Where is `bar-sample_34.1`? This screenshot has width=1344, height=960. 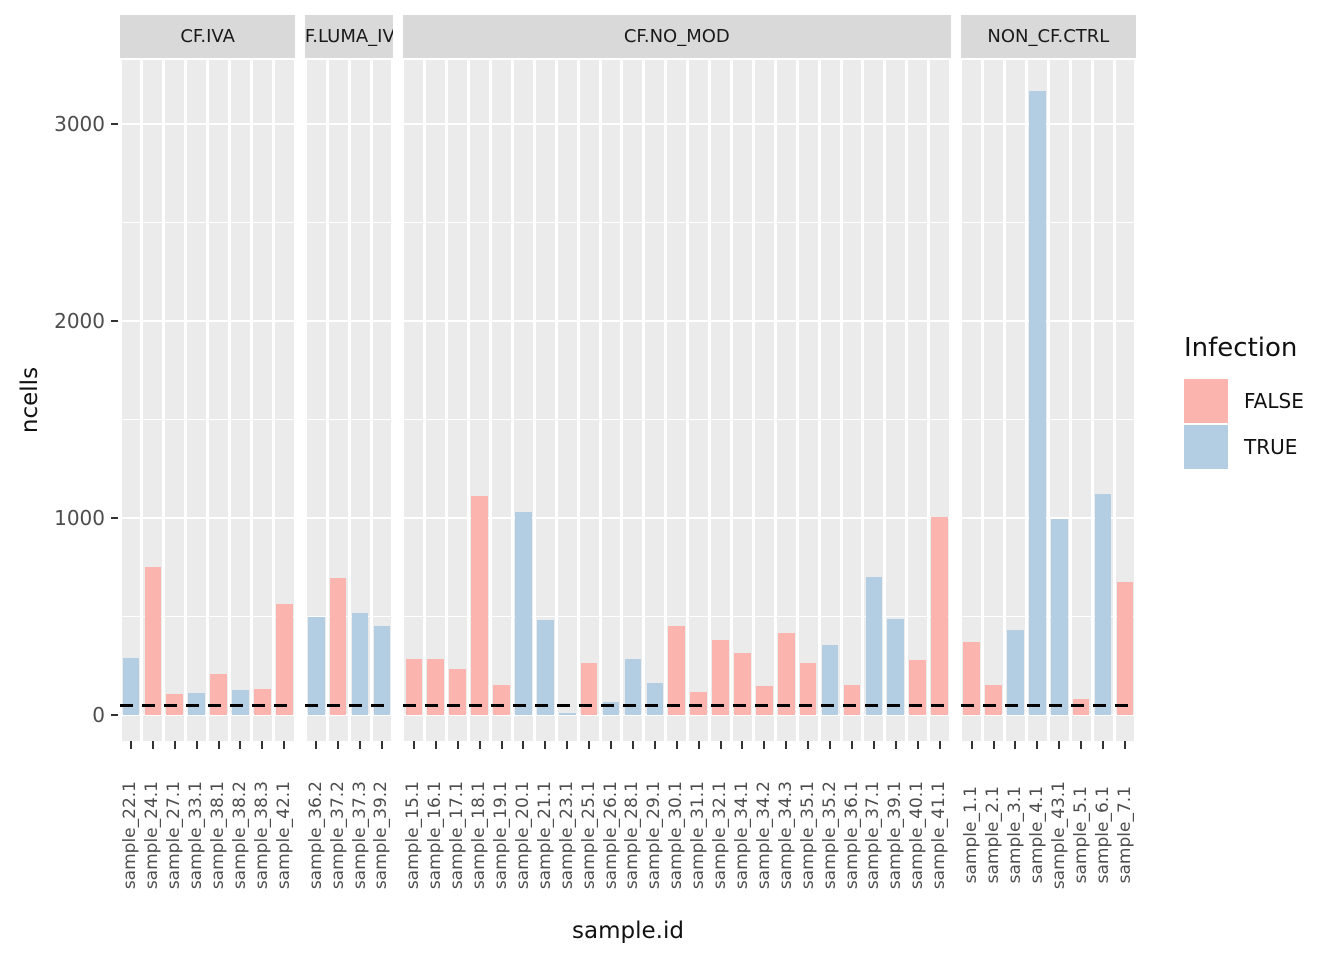 bar-sample_34.1 is located at coordinates (742, 683).